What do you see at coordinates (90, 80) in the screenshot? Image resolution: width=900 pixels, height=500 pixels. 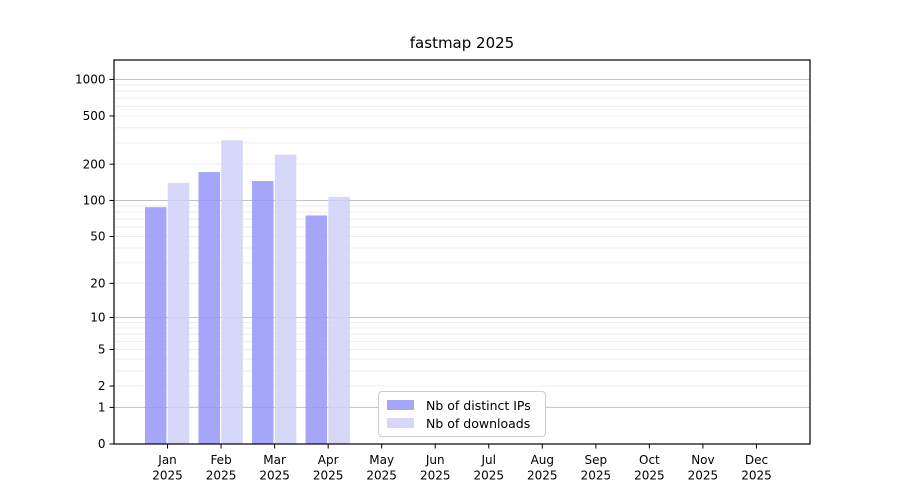 I see `y-tick-label: 1000` at bounding box center [90, 80].